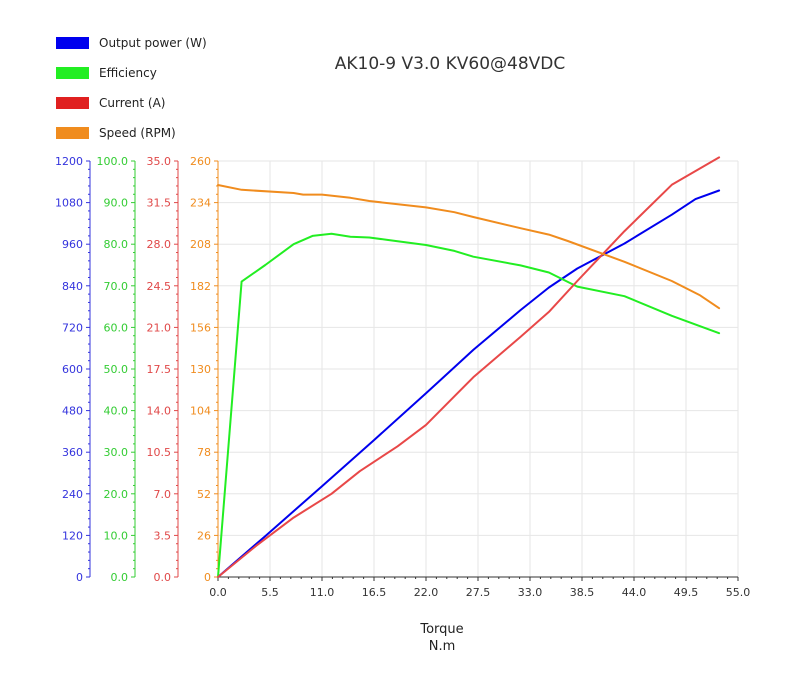 This screenshot has width=788, height=686. Describe the element at coordinates (200, 327) in the screenshot. I see `speed-axis-tick-label: 156` at that location.